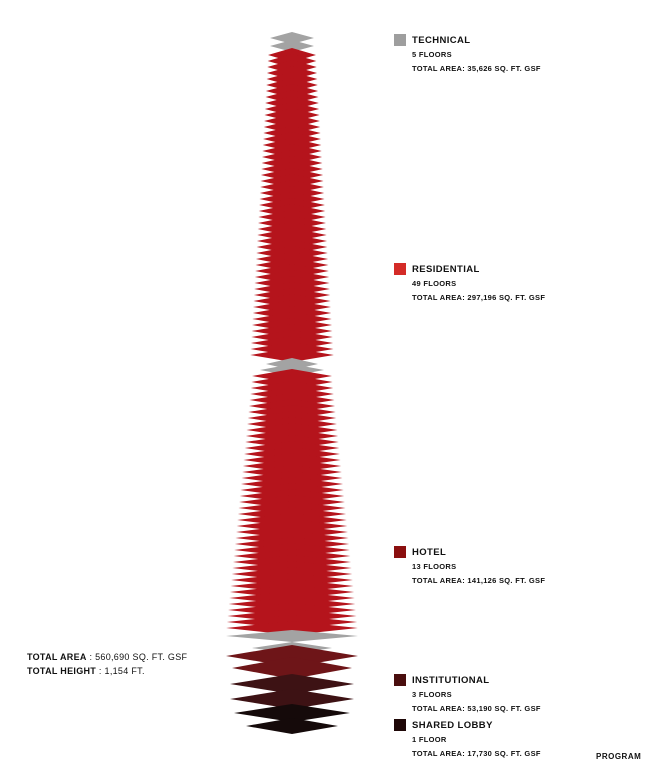  What do you see at coordinates (107, 657) in the screenshot?
I see `total-area-line: TOTAL AREA : 560,690 SQ. FT. GSF` at bounding box center [107, 657].